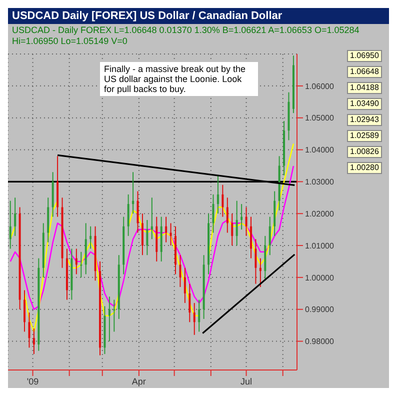 This screenshot has height=400, width=397. I want to click on x-tick-label: Apr, so click(139, 381).